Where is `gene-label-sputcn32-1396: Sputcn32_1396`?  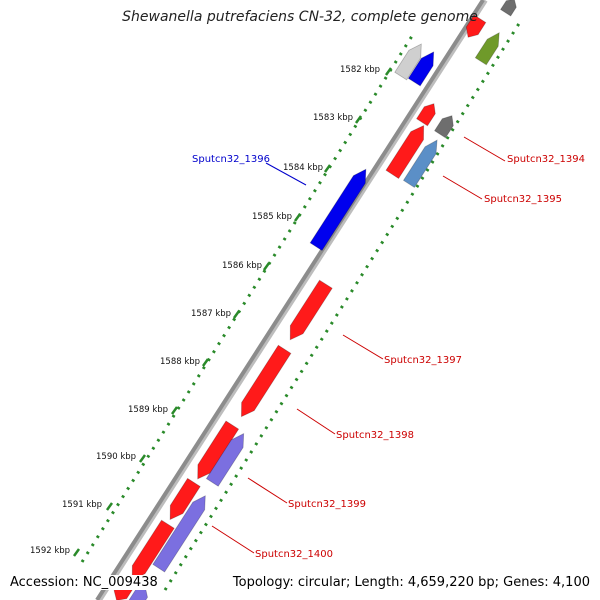 gene-label-sputcn32-1396: Sputcn32_1396 is located at coordinates (231, 159).